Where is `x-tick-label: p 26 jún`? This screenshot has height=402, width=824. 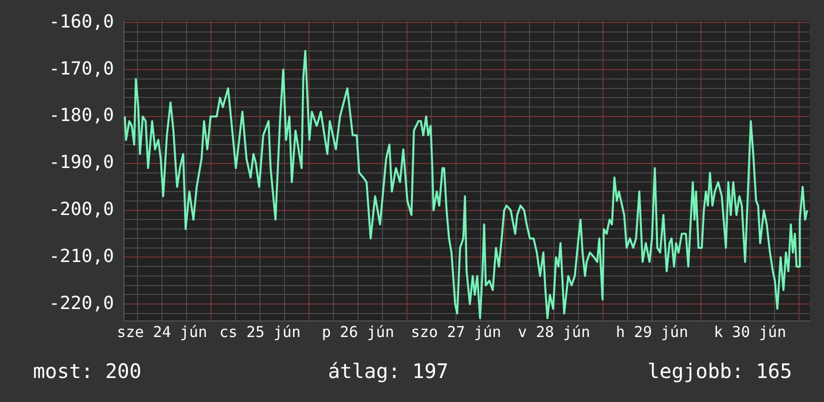
x-tick-label: p 26 jún is located at coordinates (358, 331).